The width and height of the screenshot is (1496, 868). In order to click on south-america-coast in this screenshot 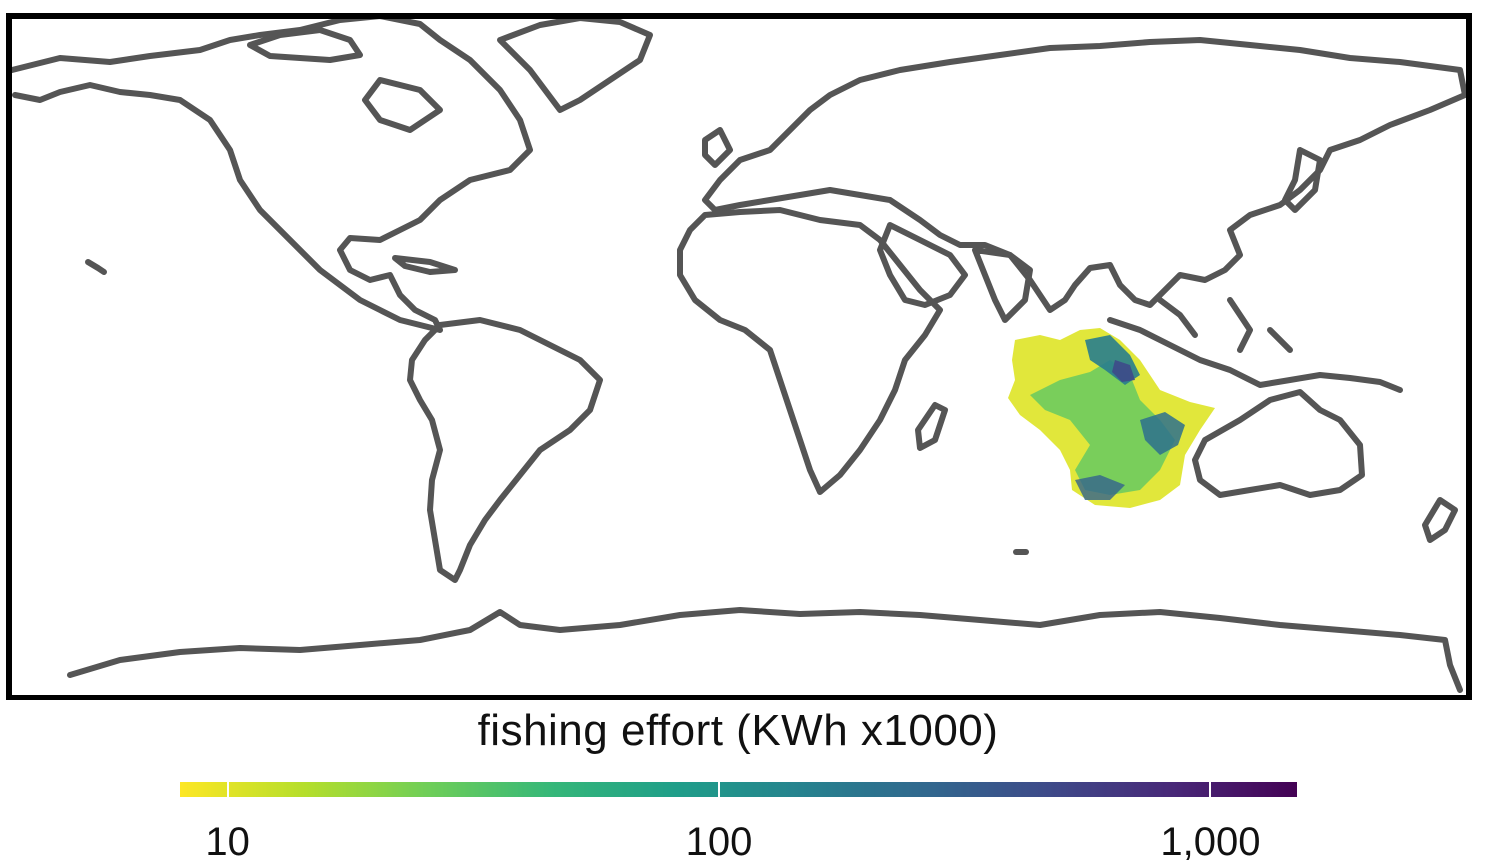, I will do `click(505, 450)`.